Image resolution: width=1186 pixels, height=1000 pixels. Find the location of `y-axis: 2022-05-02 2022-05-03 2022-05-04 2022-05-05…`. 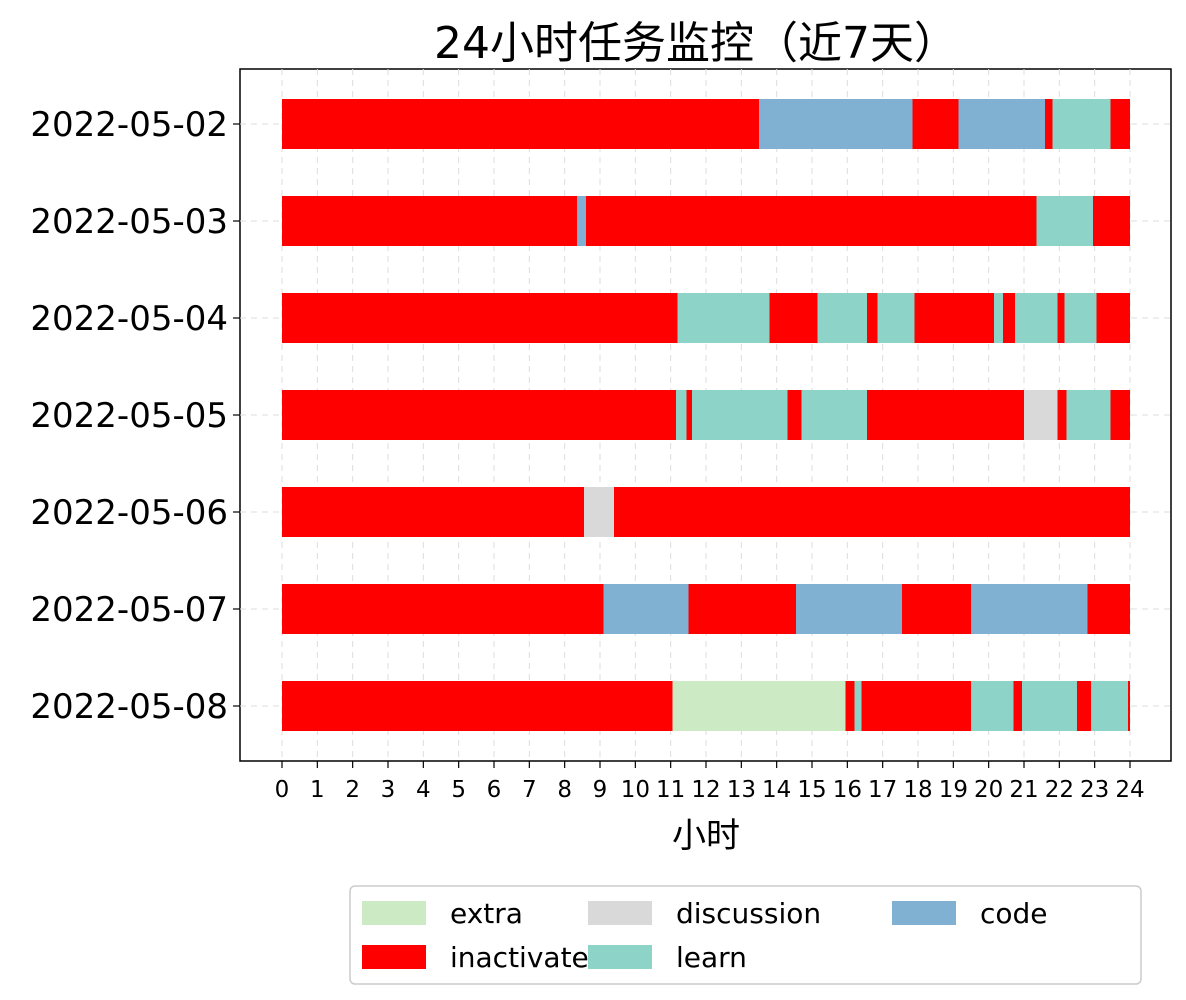

y-axis: 2022-05-02 2022-05-03 2022-05-04 2022-05-05… is located at coordinates (135, 416).